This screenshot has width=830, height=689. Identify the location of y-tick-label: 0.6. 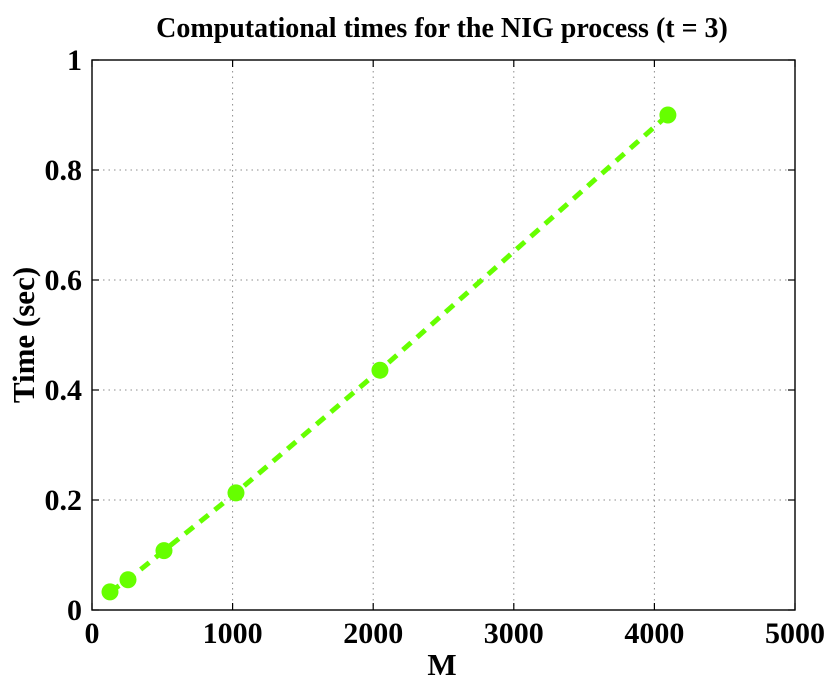
(64, 280).